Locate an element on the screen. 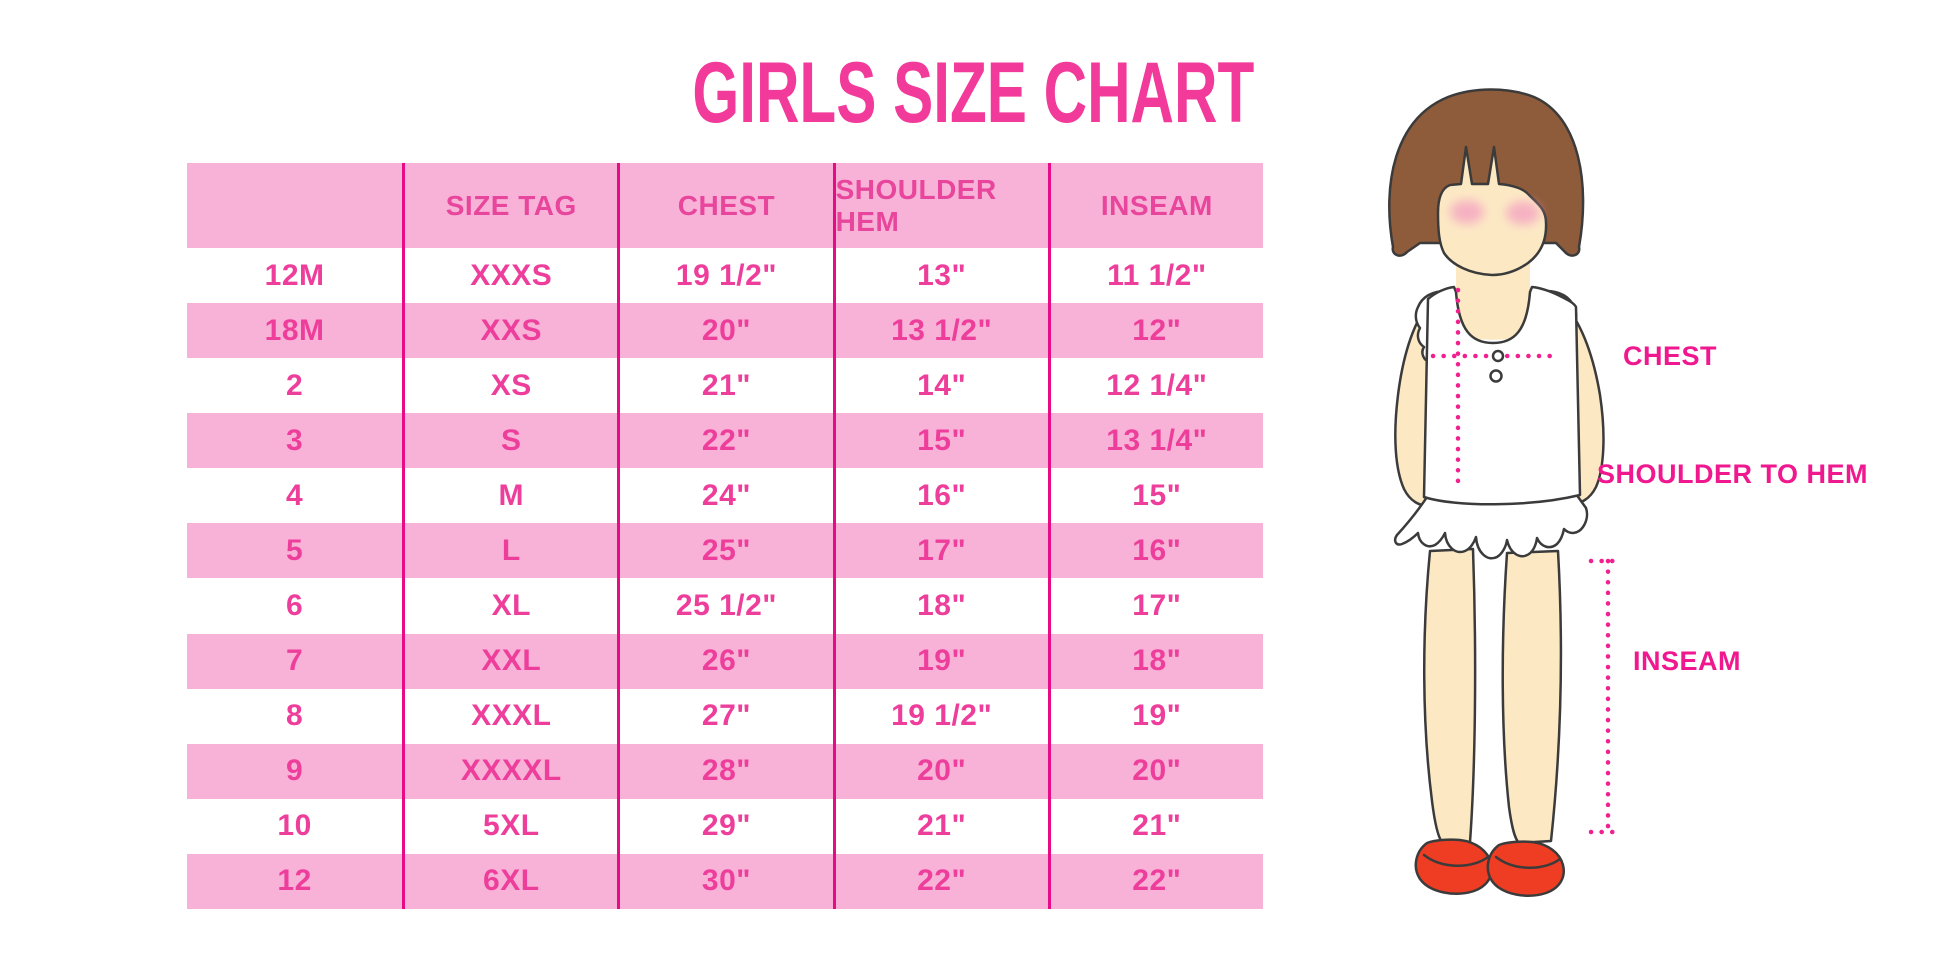 The width and height of the screenshot is (1946, 973). table-cell: 28" is located at coordinates (724, 771).